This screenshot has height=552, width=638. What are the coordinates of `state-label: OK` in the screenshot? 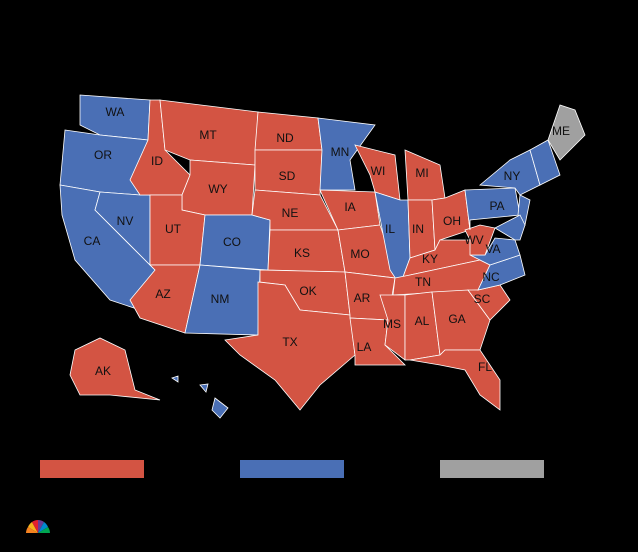 It's located at (307, 291).